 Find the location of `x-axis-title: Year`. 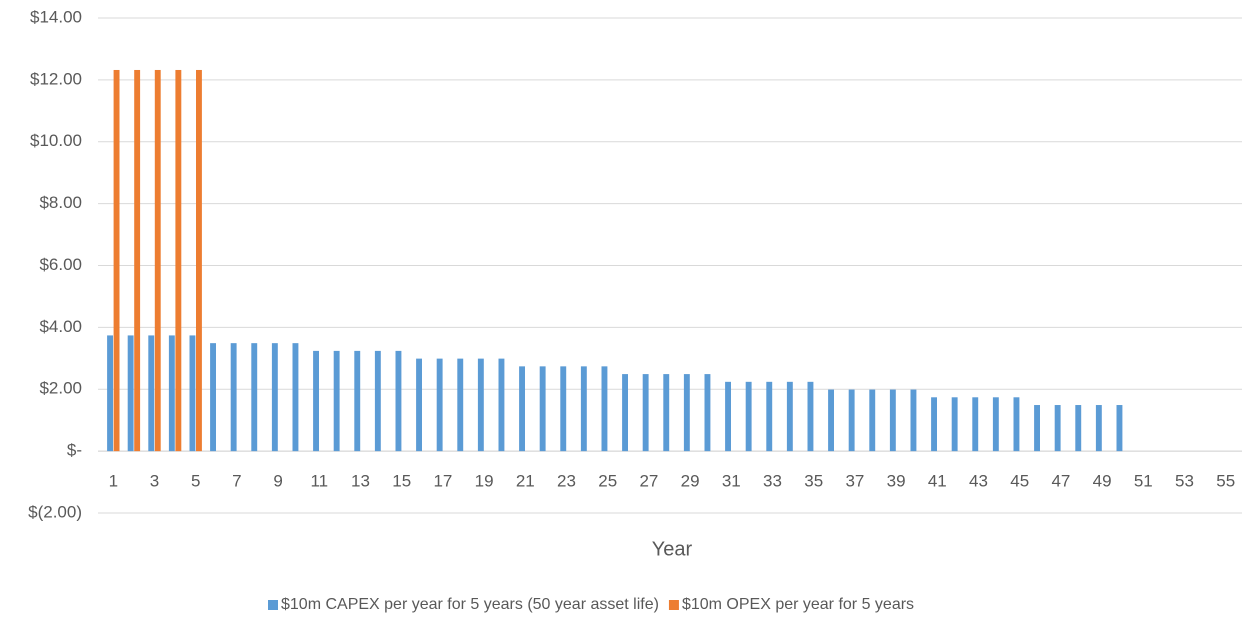

x-axis-title: Year is located at coordinates (672, 549).